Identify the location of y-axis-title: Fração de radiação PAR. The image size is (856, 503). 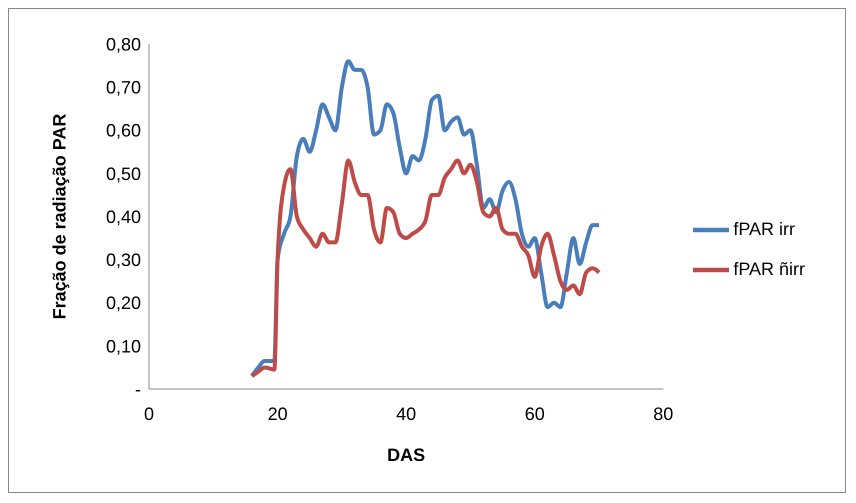
(59, 217).